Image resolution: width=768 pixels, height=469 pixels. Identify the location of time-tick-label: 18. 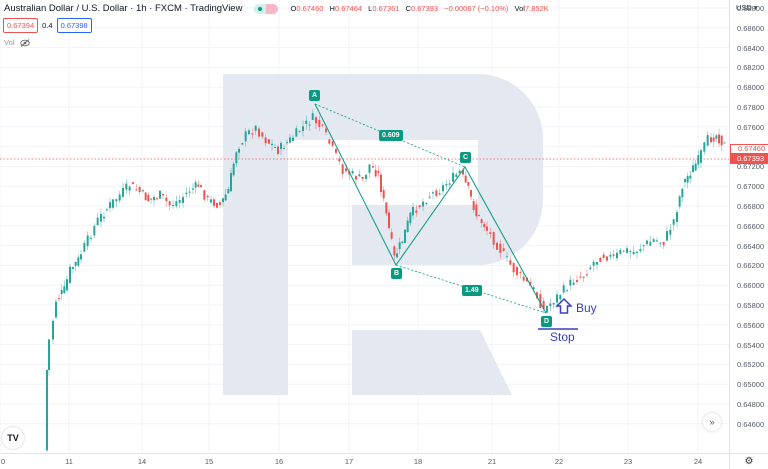
(418, 461).